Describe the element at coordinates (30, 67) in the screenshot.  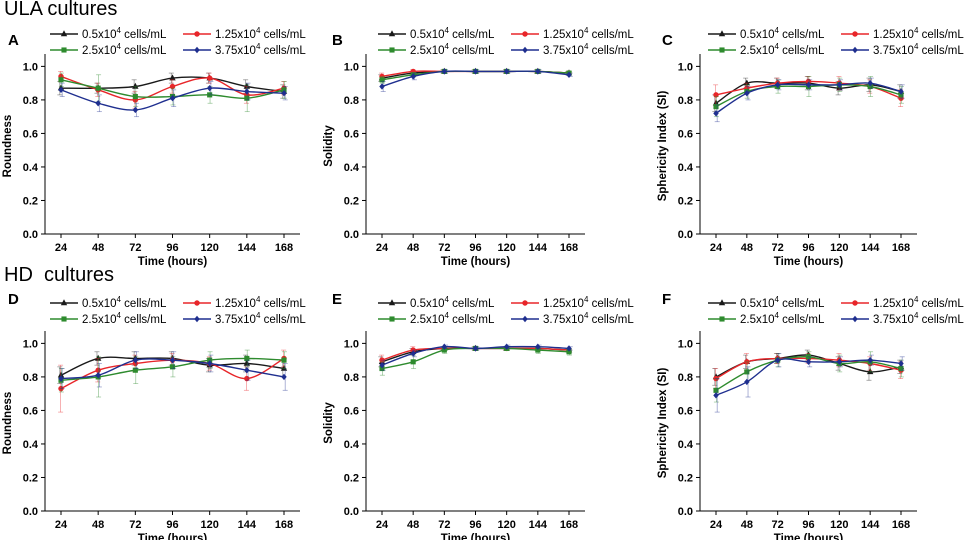
I see `y-tick-label: 1.0` at that location.